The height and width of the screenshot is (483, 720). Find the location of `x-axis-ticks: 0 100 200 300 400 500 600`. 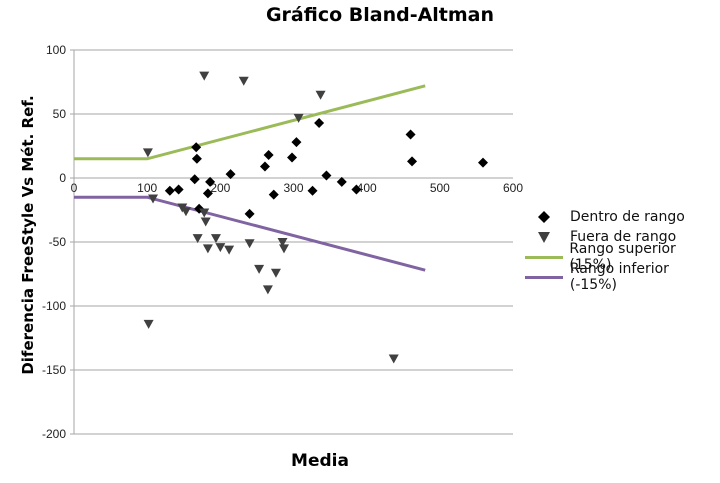

x-axis-ticks: 0 100 200 300 400 500 600 is located at coordinates (297, 188).